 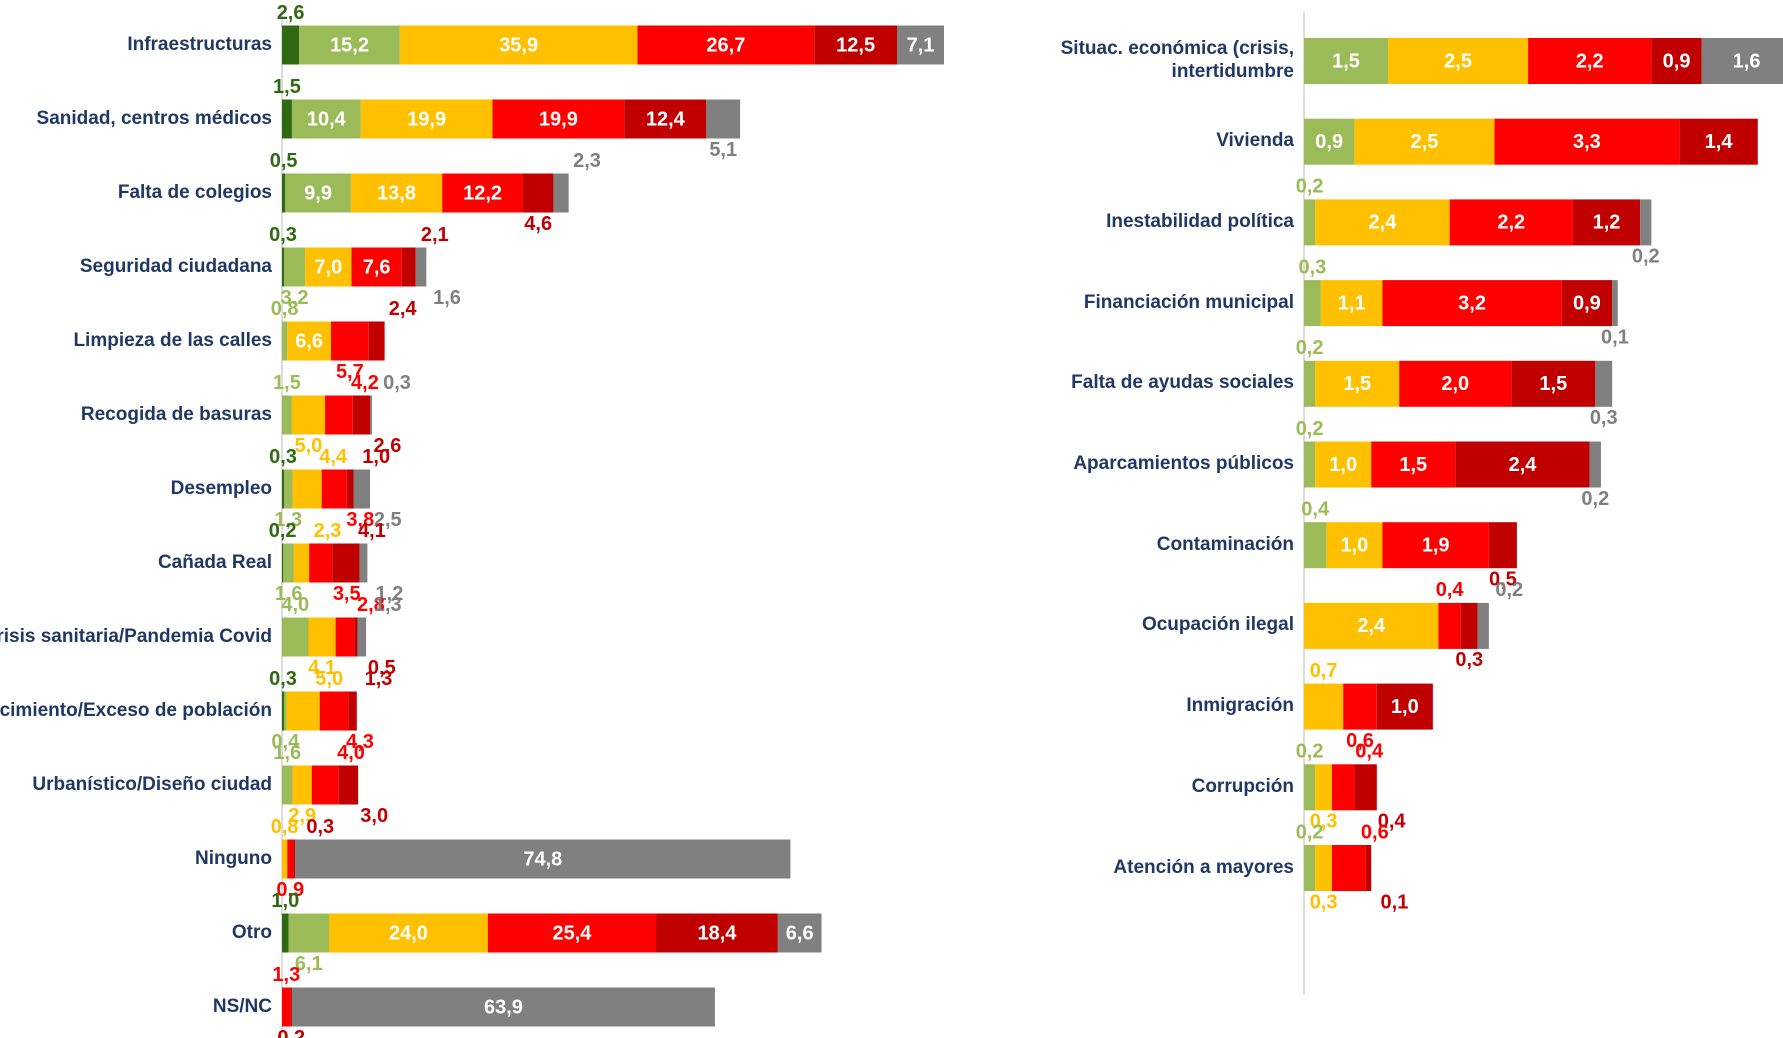 I want to click on category-label: Falta de ayudas sociales, so click(x=1182, y=383).